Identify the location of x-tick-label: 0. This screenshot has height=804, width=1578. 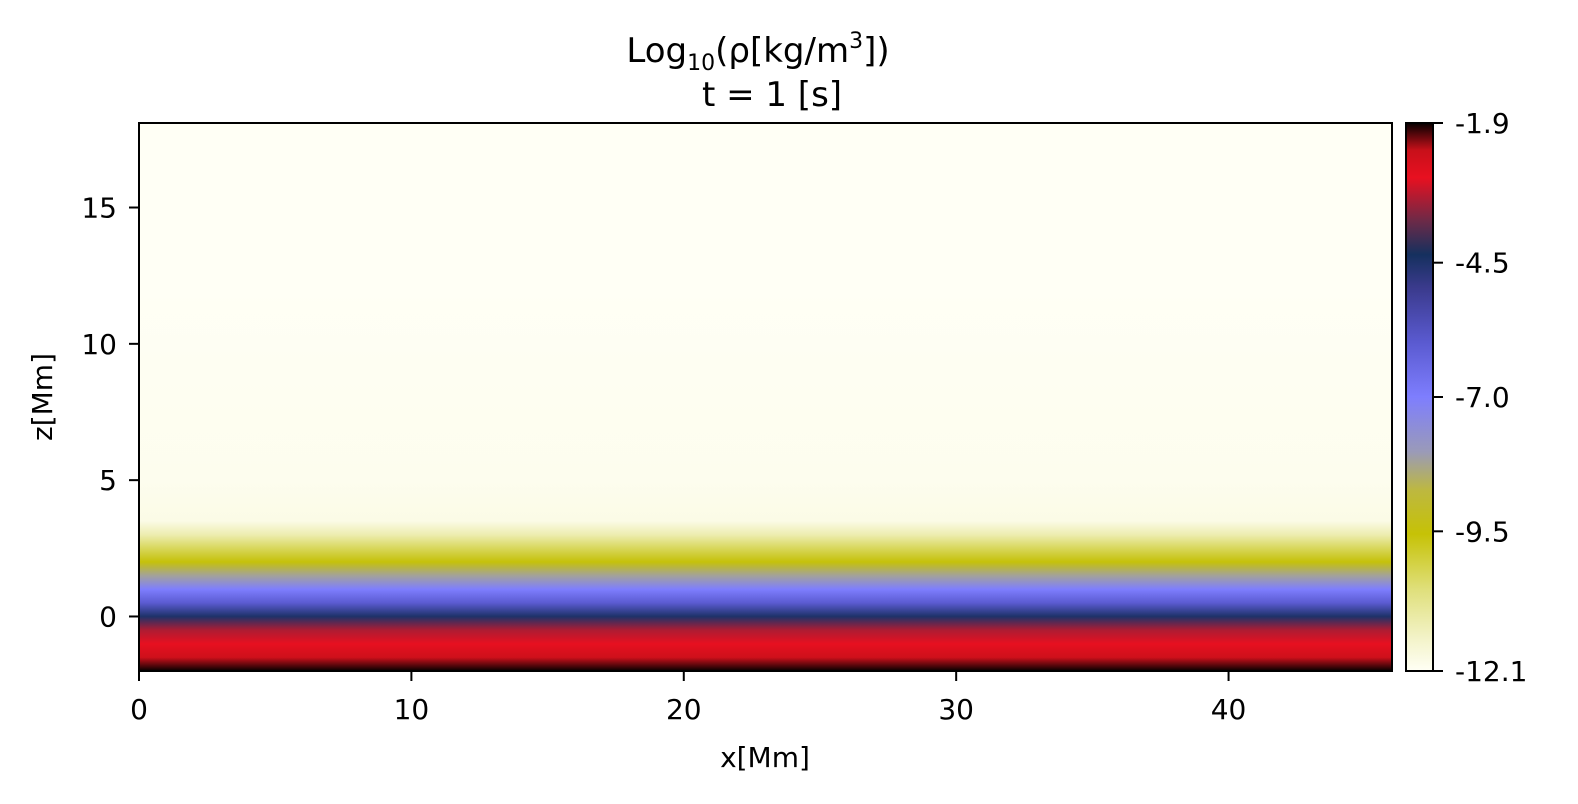
(139, 709).